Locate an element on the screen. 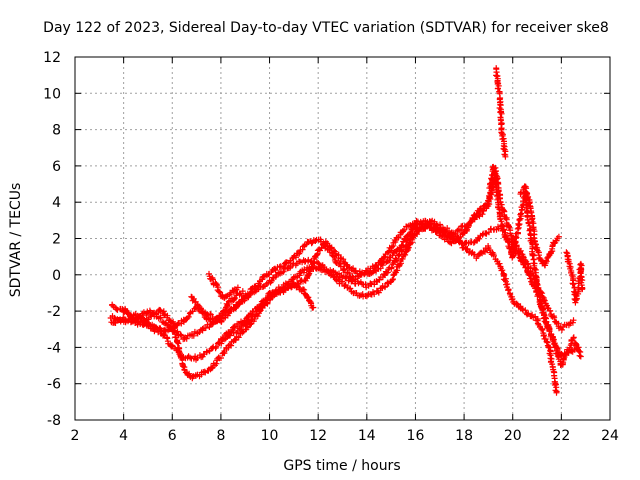  y-tick-label: 6 is located at coordinates (56, 167).